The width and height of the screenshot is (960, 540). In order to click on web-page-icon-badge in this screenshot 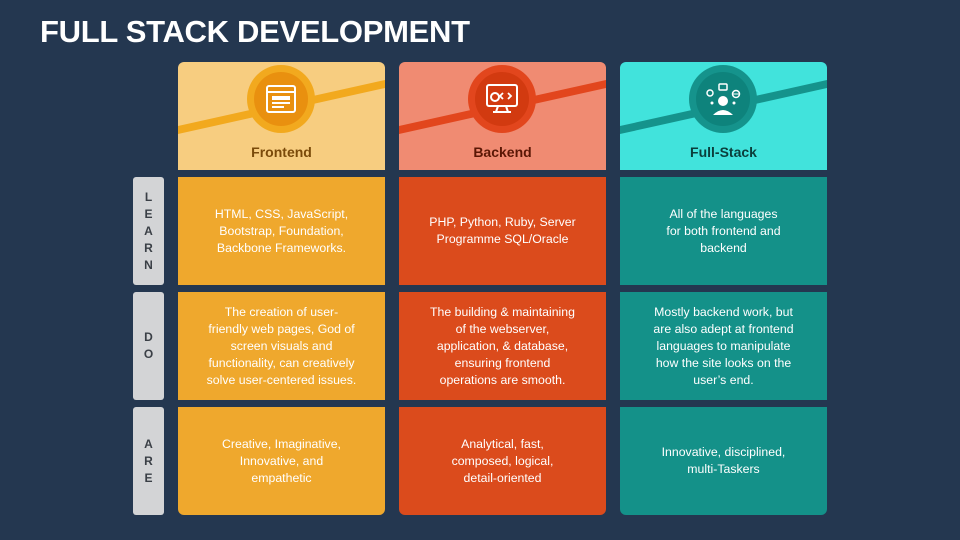, I will do `click(281, 99)`.